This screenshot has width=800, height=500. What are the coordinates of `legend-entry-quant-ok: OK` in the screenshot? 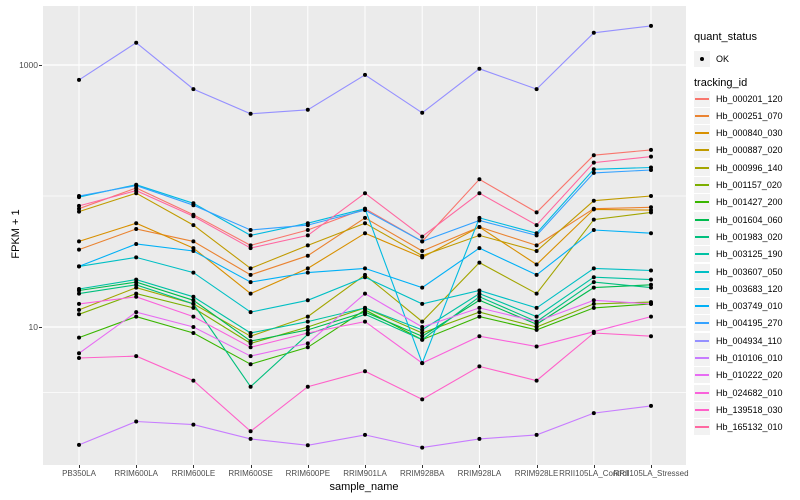 It's located at (711, 58).